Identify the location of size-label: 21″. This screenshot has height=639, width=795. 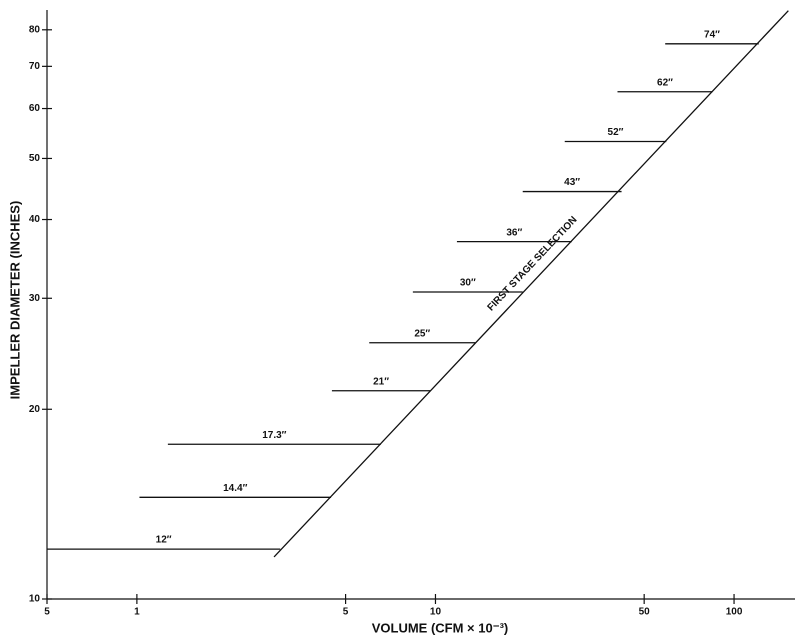
(381, 381).